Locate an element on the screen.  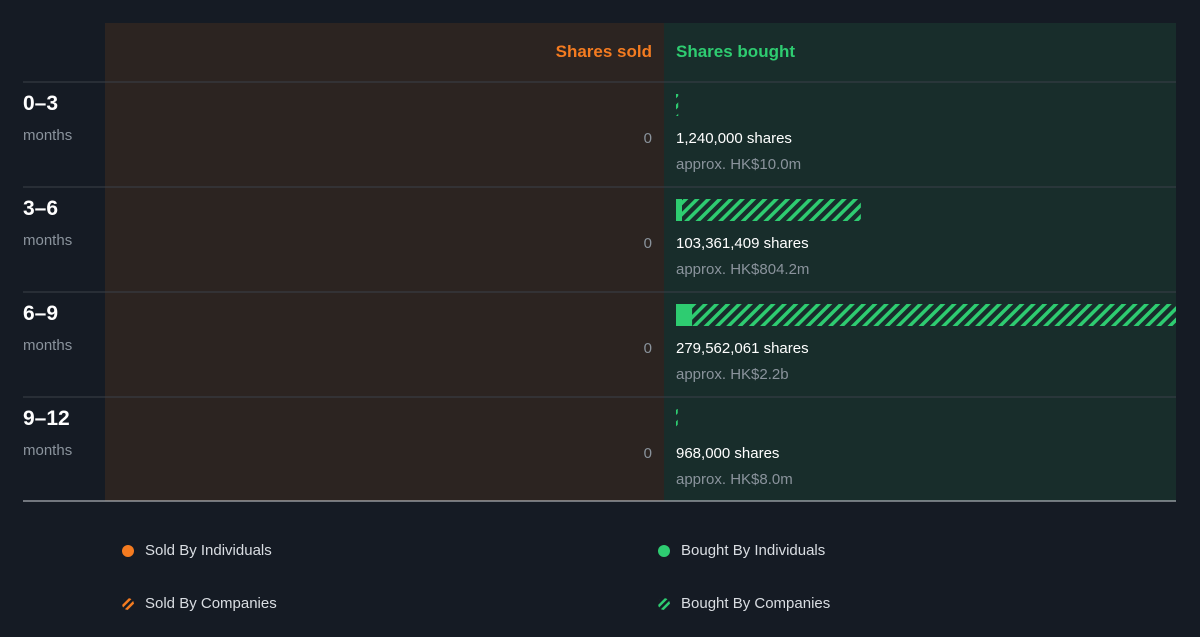
legend-label: Sold By Individuals is located at coordinates (208, 550).